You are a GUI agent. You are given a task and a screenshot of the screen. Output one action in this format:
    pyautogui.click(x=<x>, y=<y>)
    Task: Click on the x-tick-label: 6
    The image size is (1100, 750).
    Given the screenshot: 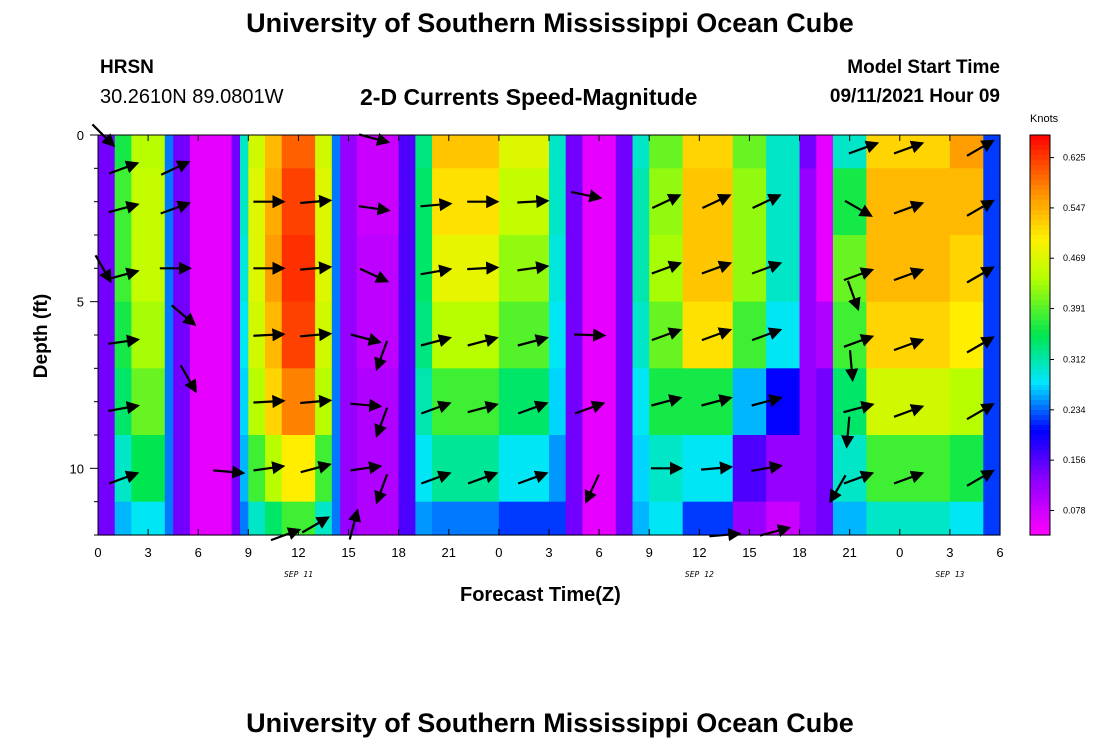 What is the action you would take?
    pyautogui.click(x=999, y=552)
    